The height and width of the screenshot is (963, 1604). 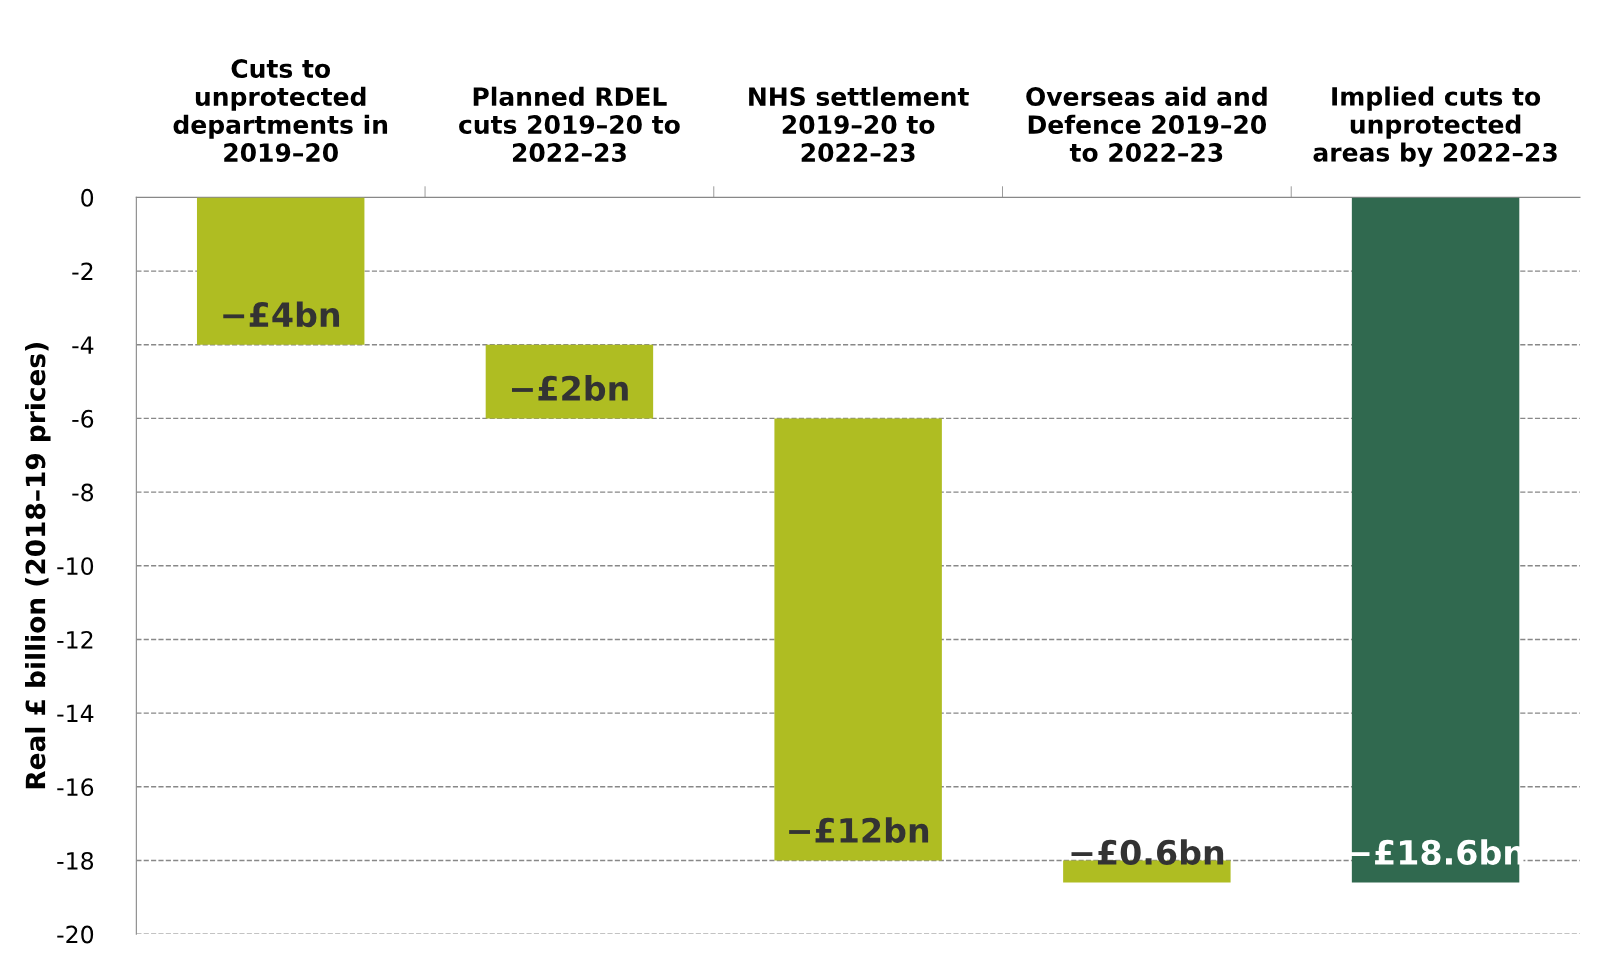 I want to click on data-label: −£2bn, so click(x=570, y=388).